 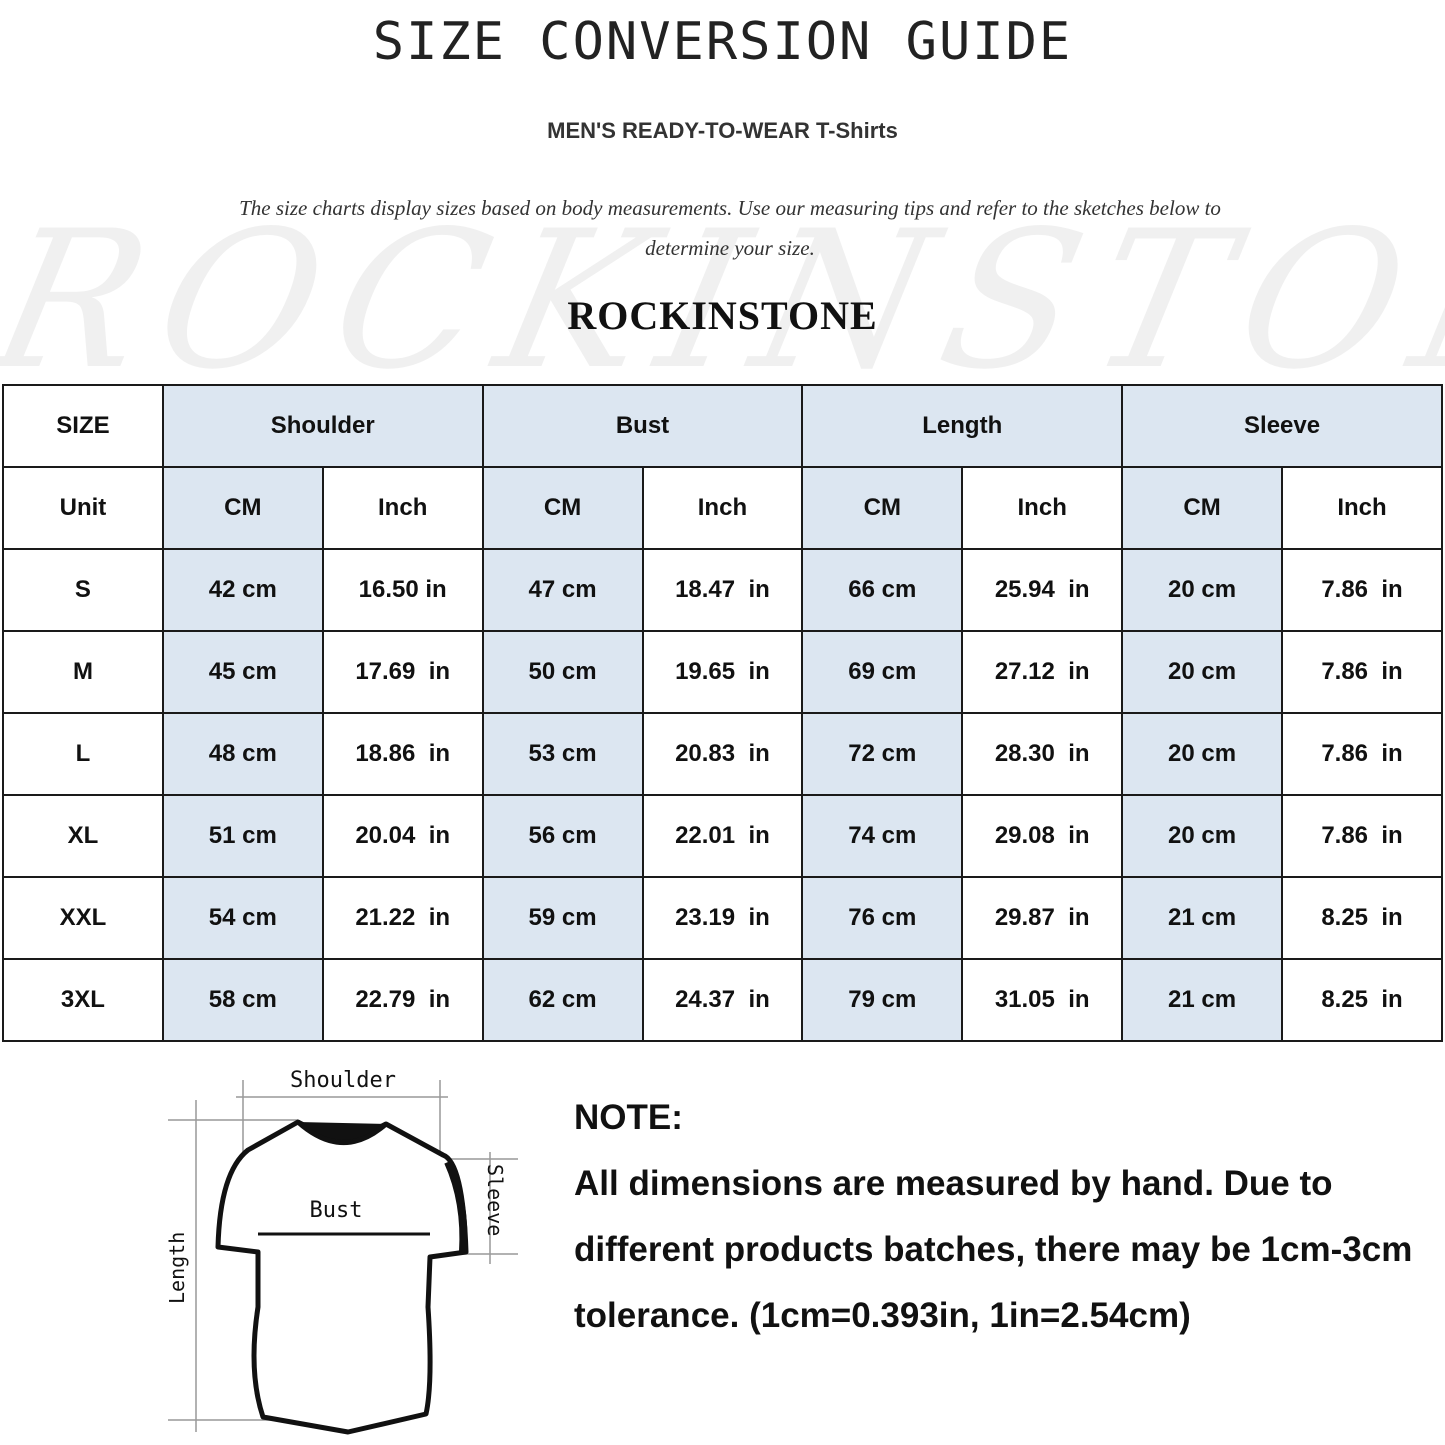 I want to click on brand-name: ROCKINSTONE, so click(x=722, y=315).